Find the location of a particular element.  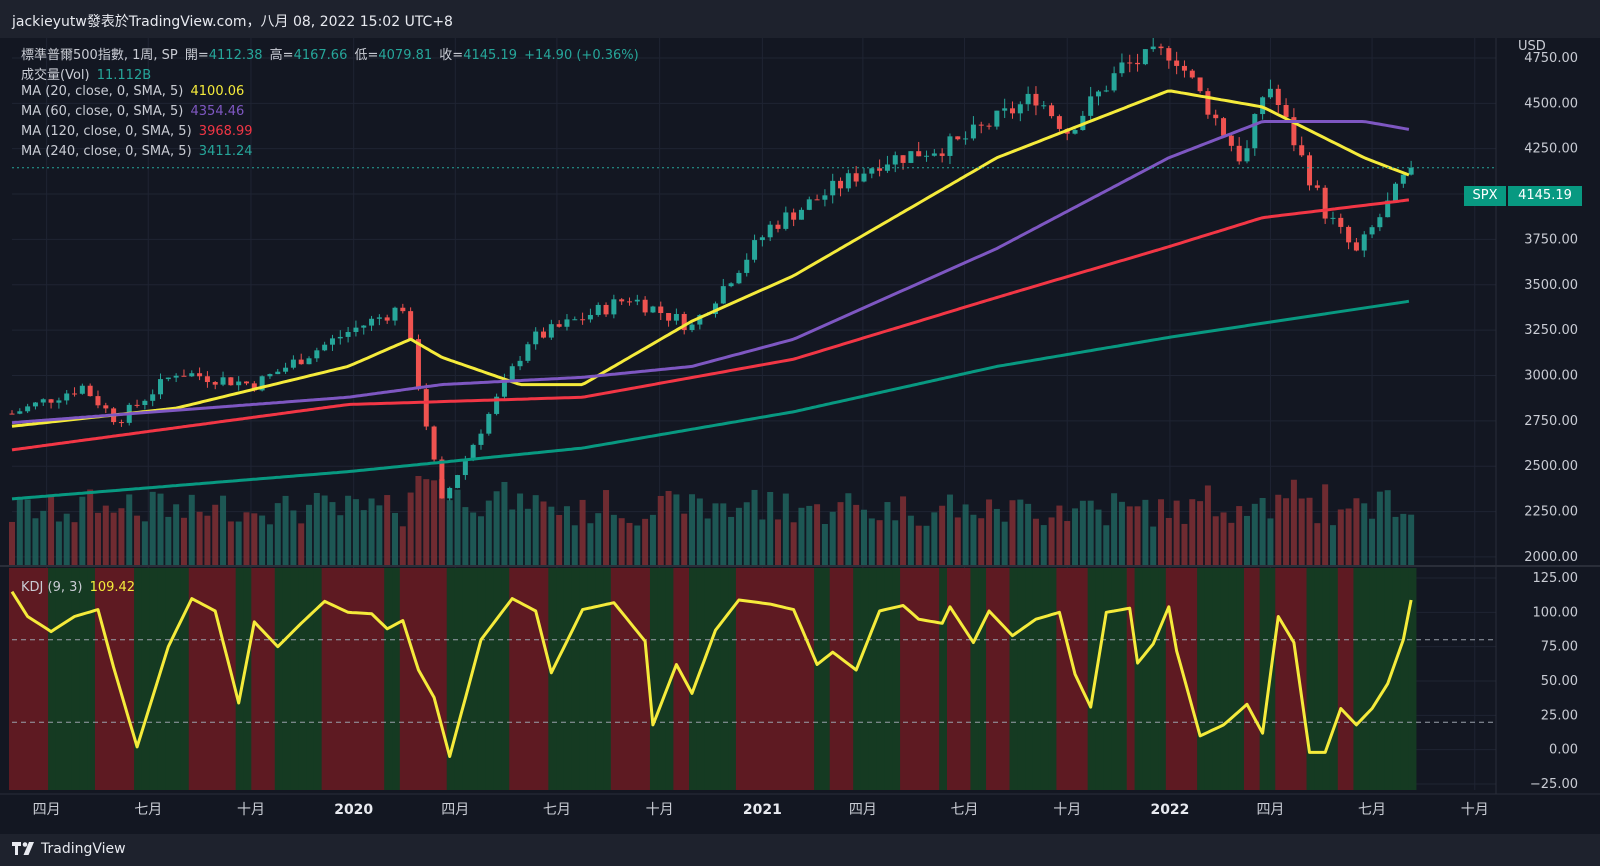

tradingview-logo: TradingView is located at coordinates (69, 849).